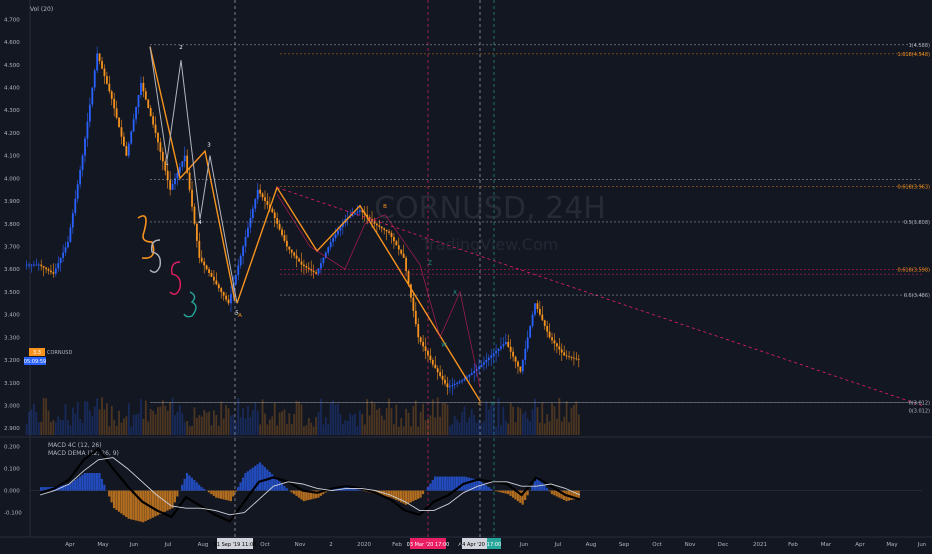 This screenshot has height=554, width=932. What do you see at coordinates (12, 316) in the screenshot?
I see `price-tick-label: 3.400` at bounding box center [12, 316].